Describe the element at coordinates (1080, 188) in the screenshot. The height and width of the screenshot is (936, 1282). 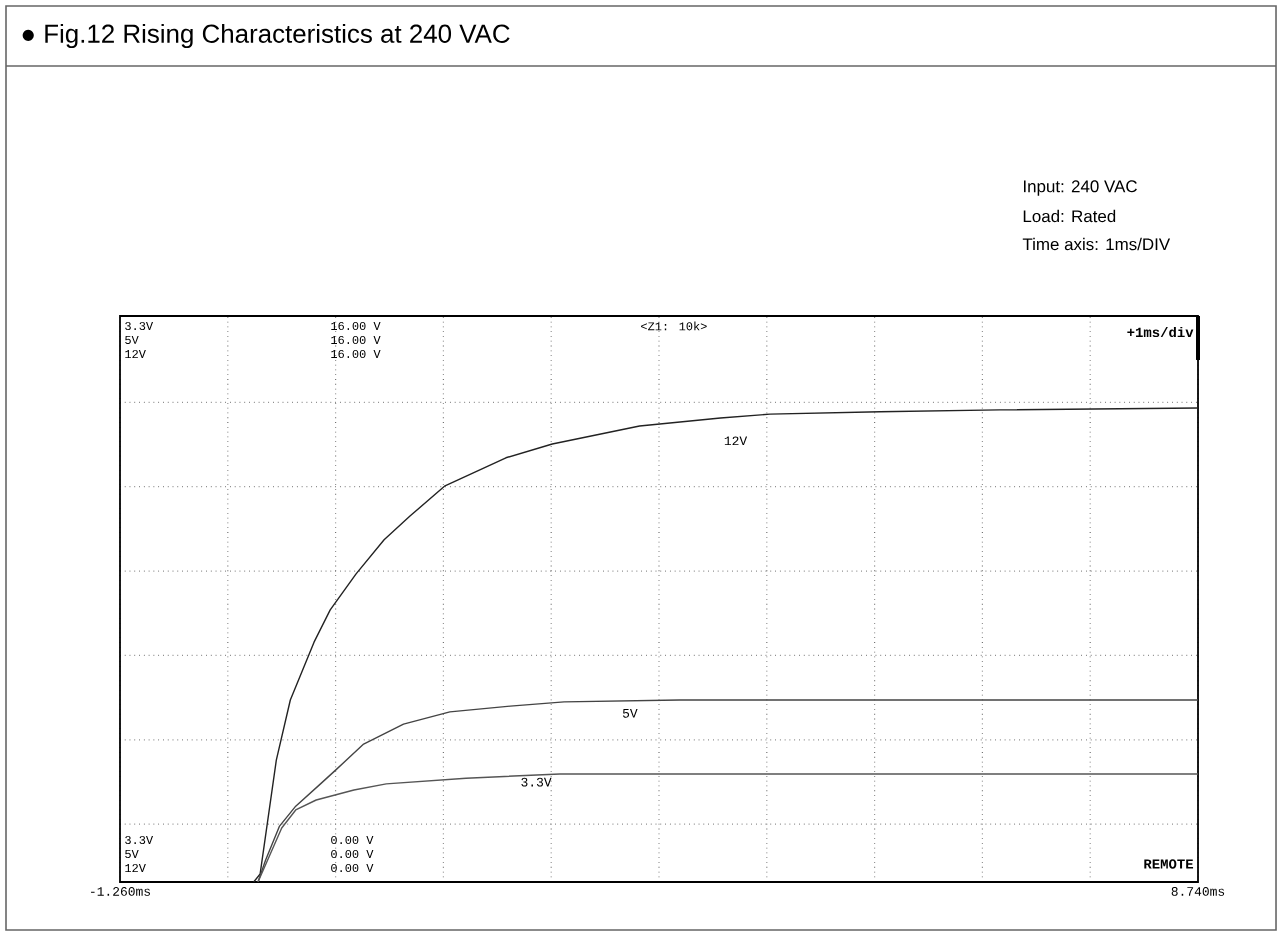
I see `text: Input: 240 VAC` at that location.